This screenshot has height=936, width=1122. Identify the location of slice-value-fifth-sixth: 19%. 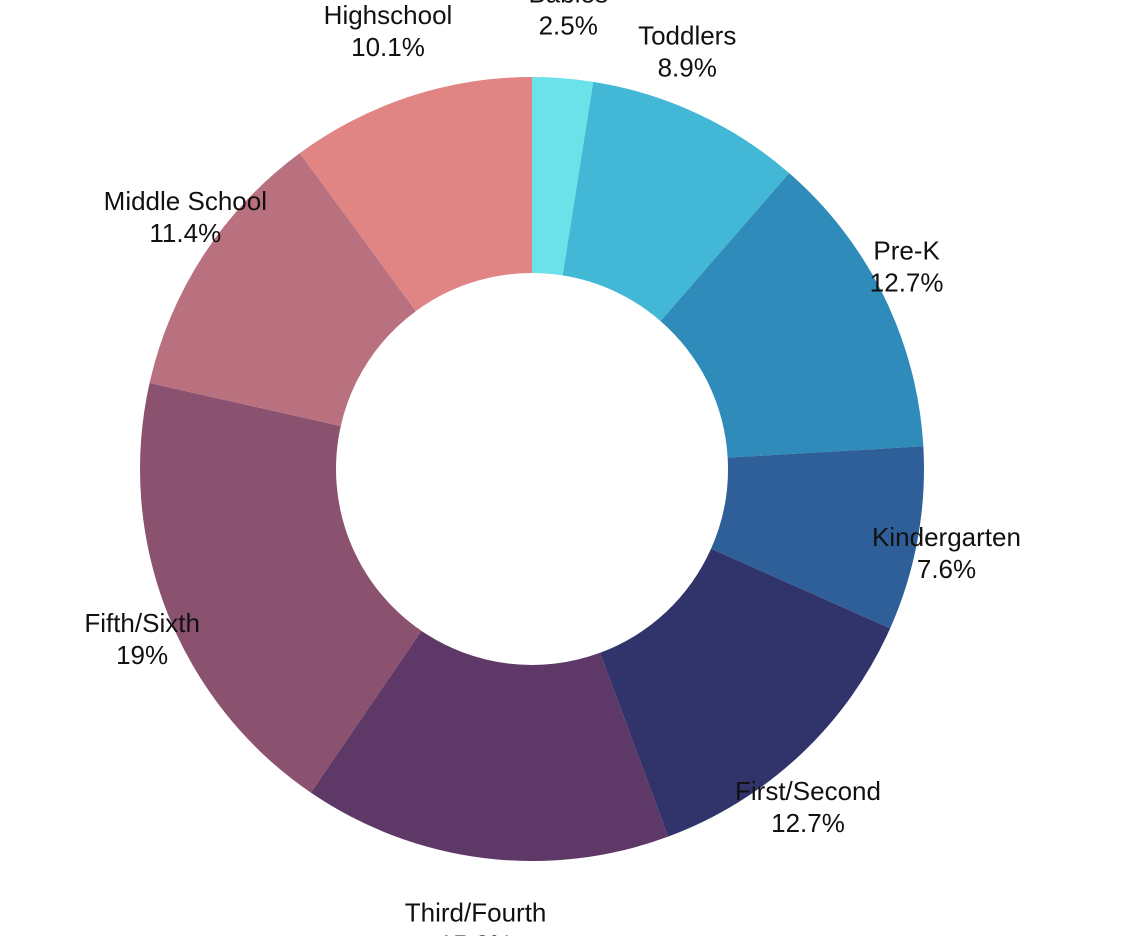
(142, 655).